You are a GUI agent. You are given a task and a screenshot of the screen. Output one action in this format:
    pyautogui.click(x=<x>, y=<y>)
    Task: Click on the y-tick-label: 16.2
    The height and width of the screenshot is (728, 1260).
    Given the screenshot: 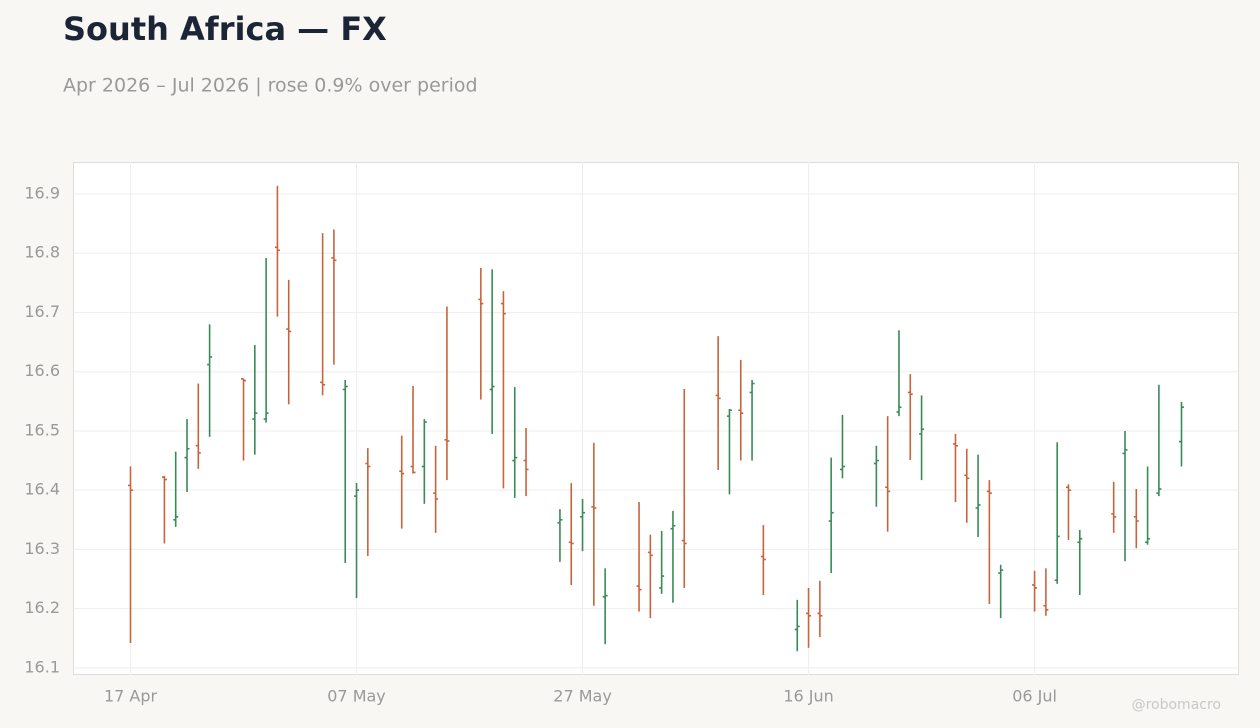 What is the action you would take?
    pyautogui.click(x=42, y=607)
    